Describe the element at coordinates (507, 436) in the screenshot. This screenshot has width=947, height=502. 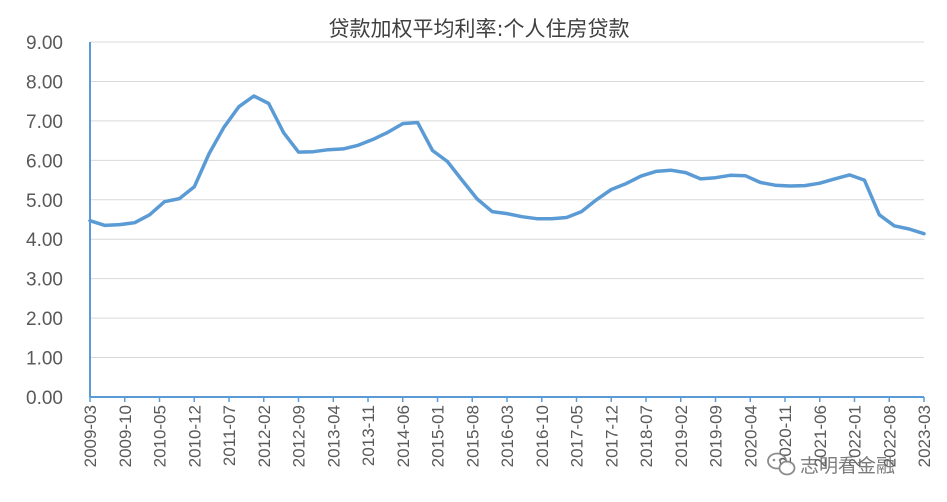
I see `x-tick-label: 2016-03` at that location.